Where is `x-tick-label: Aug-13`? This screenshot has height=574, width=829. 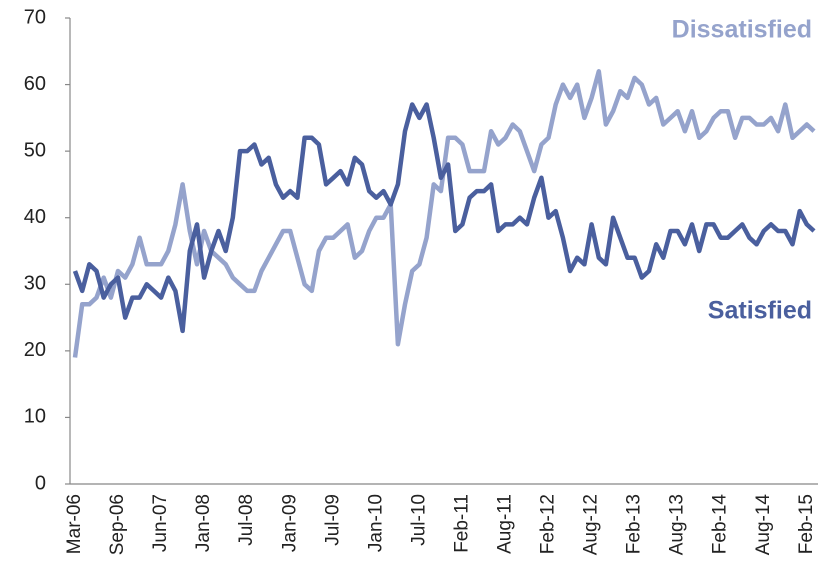
x-tick-label: Aug-13 is located at coordinates (677, 524).